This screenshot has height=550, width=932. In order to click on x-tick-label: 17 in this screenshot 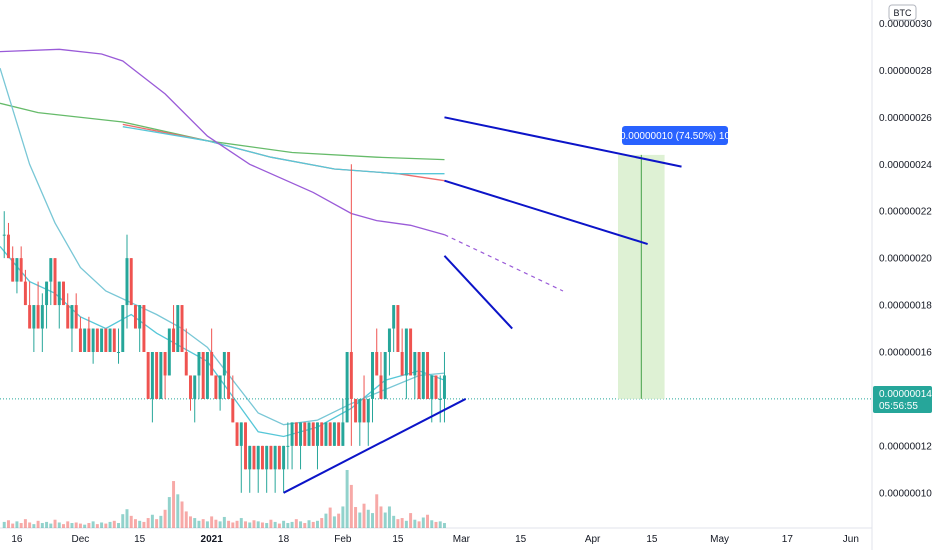, I will do `click(788, 539)`.